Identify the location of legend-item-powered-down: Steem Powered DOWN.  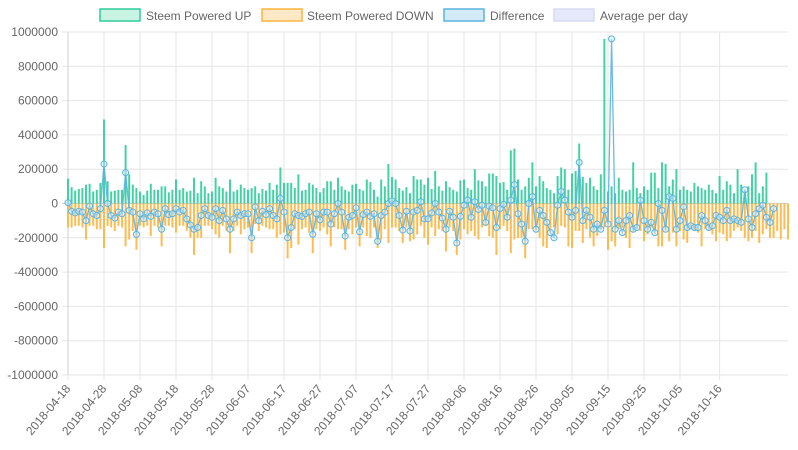
(347, 15).